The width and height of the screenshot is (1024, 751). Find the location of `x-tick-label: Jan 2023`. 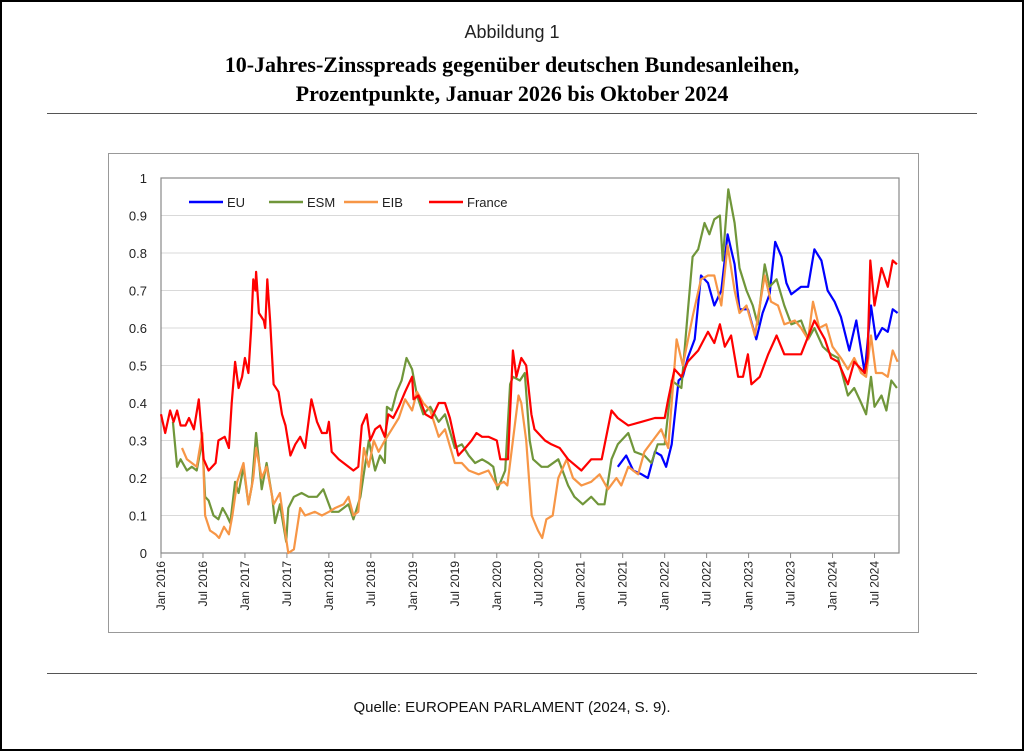

x-tick-label: Jan 2023 is located at coordinates (749, 586).